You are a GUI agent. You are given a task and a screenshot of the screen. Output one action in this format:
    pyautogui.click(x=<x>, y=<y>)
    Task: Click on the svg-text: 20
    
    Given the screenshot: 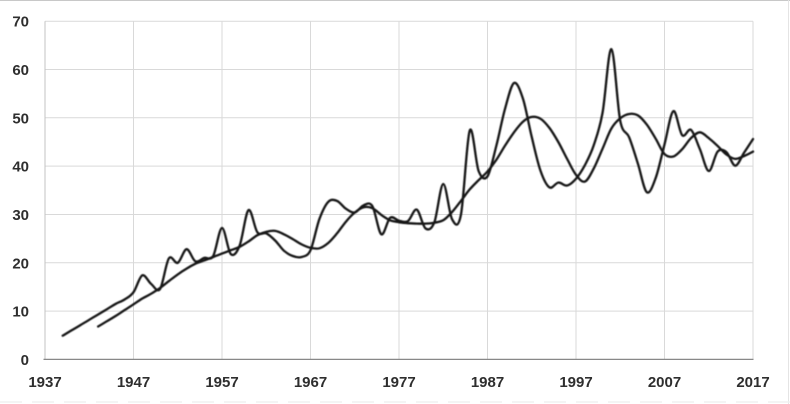 What is the action you would take?
    pyautogui.click(x=20, y=263)
    